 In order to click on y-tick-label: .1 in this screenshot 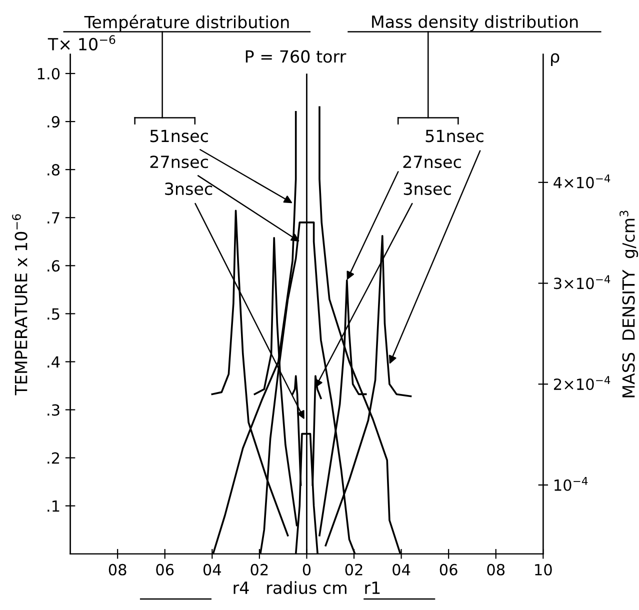, I will do `click(54, 506)`.